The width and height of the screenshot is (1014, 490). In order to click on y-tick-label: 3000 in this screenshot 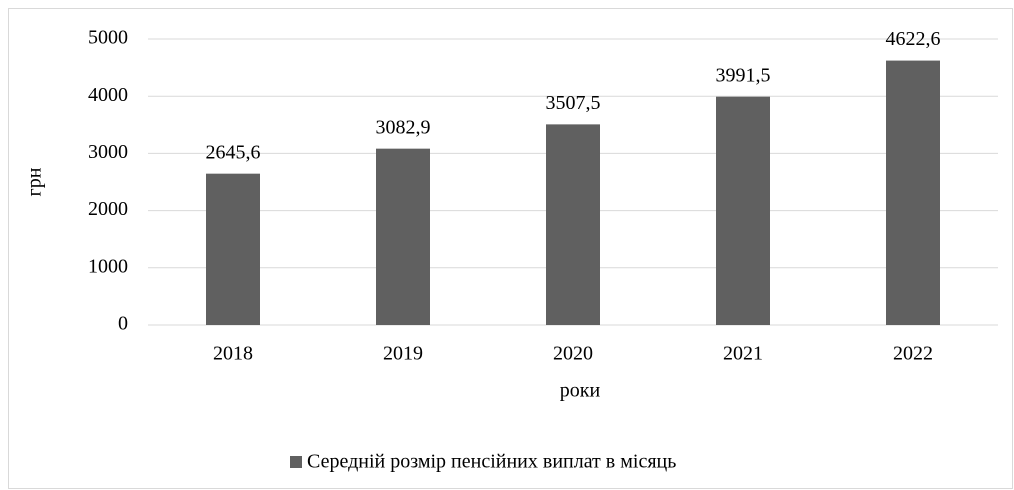, I will do `click(108, 152)`.